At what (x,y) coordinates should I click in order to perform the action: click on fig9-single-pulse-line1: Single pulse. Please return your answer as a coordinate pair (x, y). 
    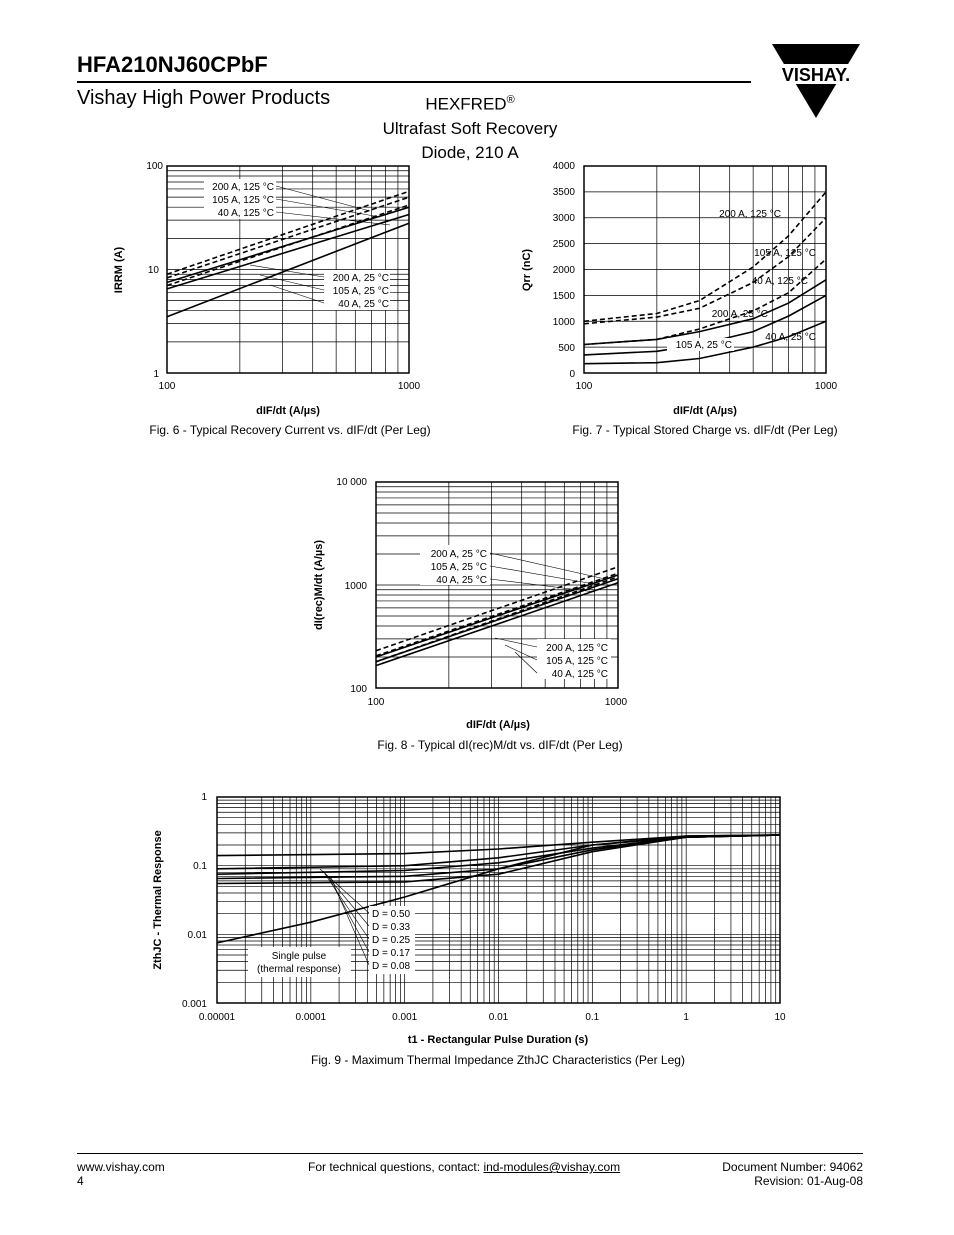
    Looking at the image, I should click on (299, 956).